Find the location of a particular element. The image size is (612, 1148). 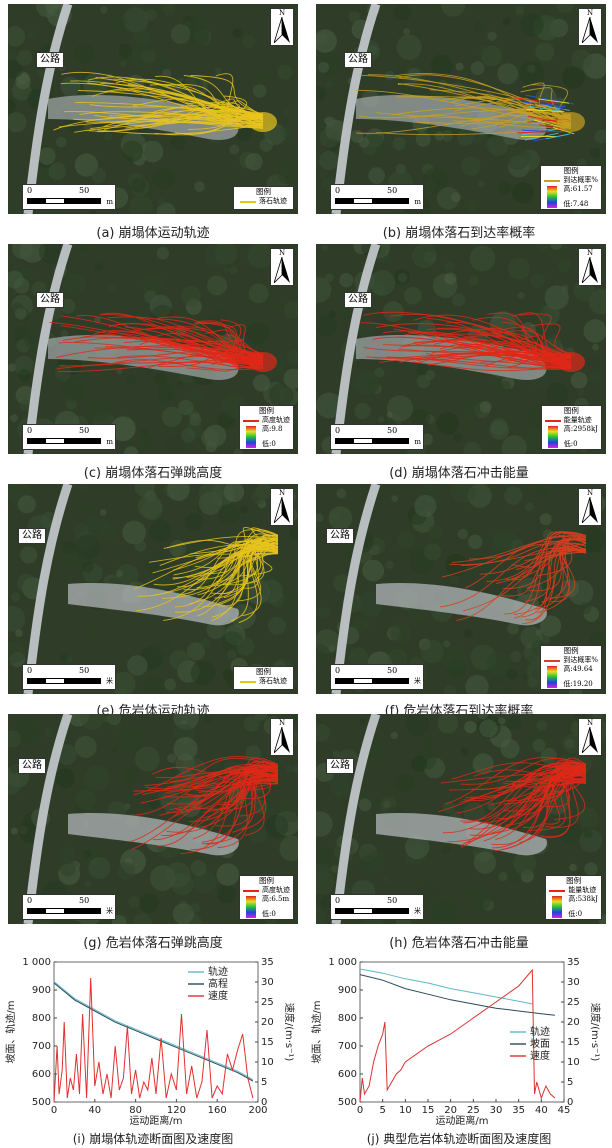

map-panel-d: 公路 N 0 50 m 图例 能量轨迹 高:2958kJ 低:0 is located at coordinates (461, 349).